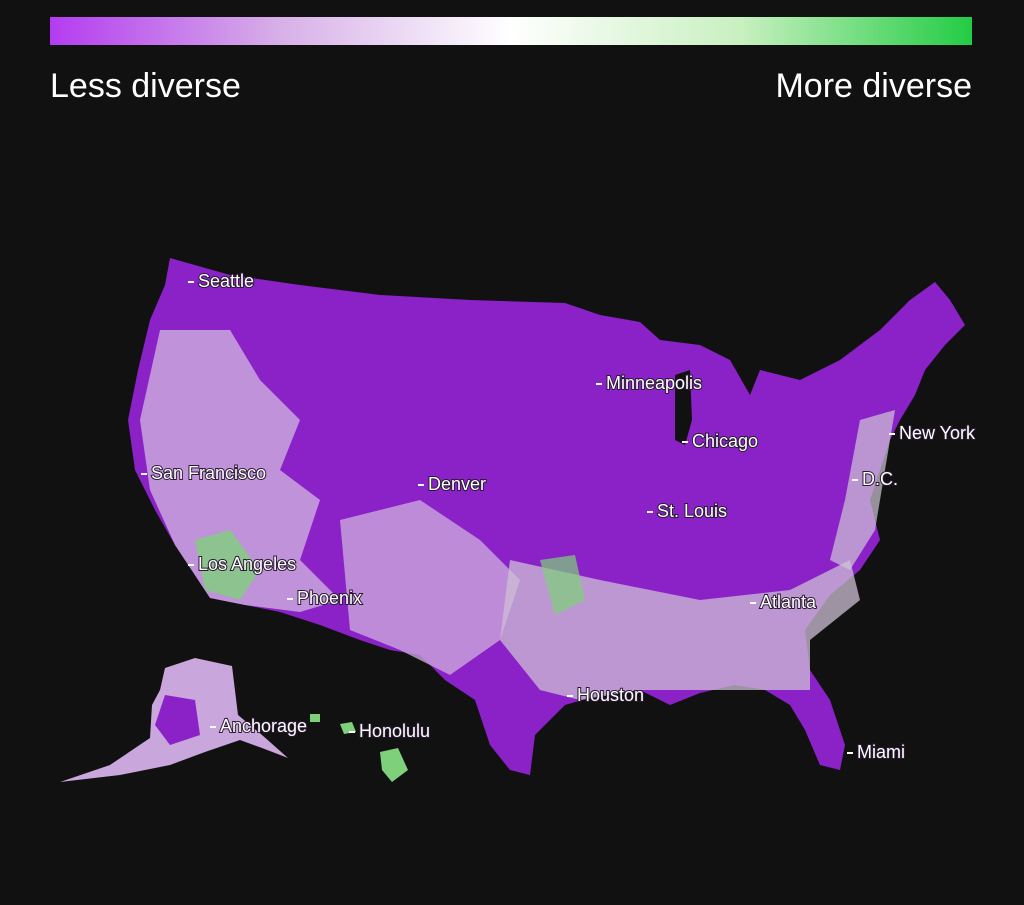 Image resolution: width=1024 pixels, height=905 pixels. What do you see at coordinates (862, 490) in the screenshot?
I see `mixed-east-coast` at bounding box center [862, 490].